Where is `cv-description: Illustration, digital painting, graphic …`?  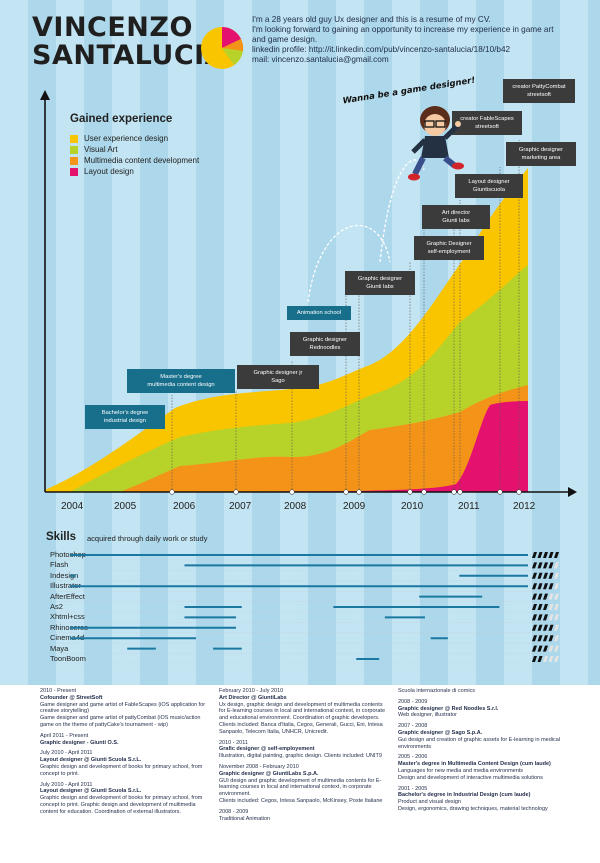
cv-description: Illustration, digital painting, graphic … is located at coordinates (300, 756).